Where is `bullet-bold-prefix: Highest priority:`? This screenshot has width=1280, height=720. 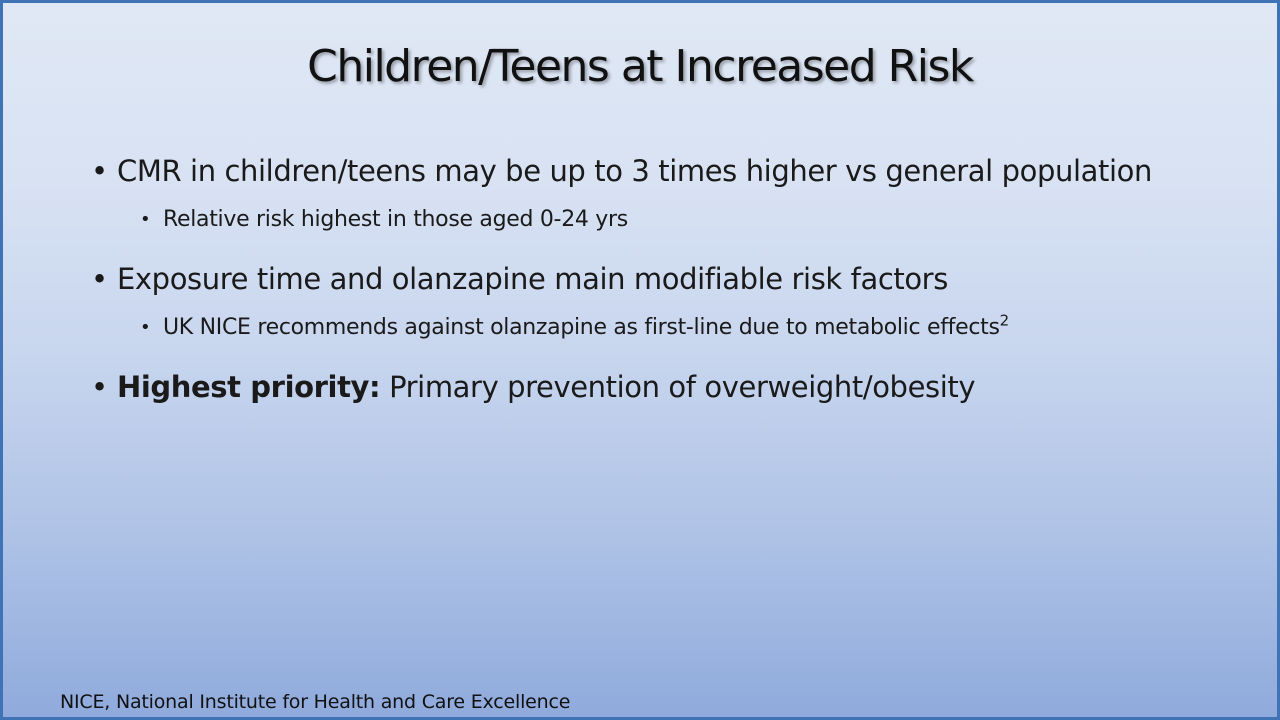
bullet-bold-prefix: Highest priority: is located at coordinates (249, 387).